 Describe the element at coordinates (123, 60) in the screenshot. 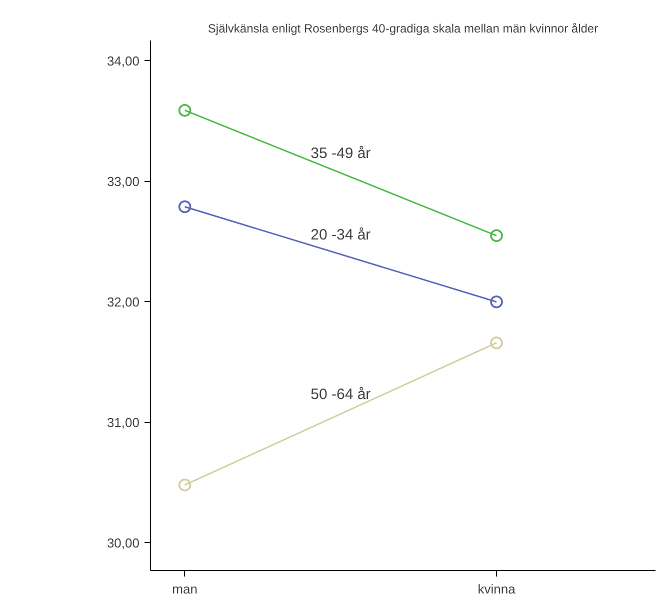

I see `y-tick-label: 34,00` at that location.